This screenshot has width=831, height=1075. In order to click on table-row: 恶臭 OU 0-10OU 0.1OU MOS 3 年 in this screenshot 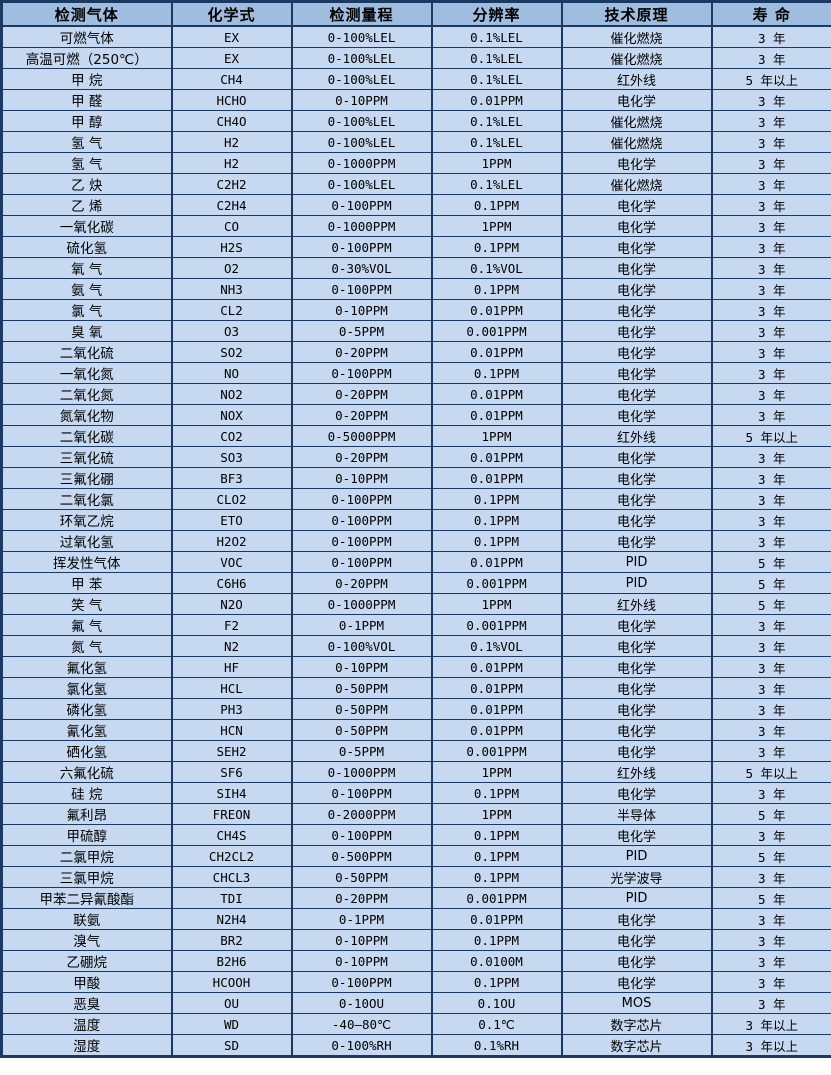, I will do `click(415, 1003)`.